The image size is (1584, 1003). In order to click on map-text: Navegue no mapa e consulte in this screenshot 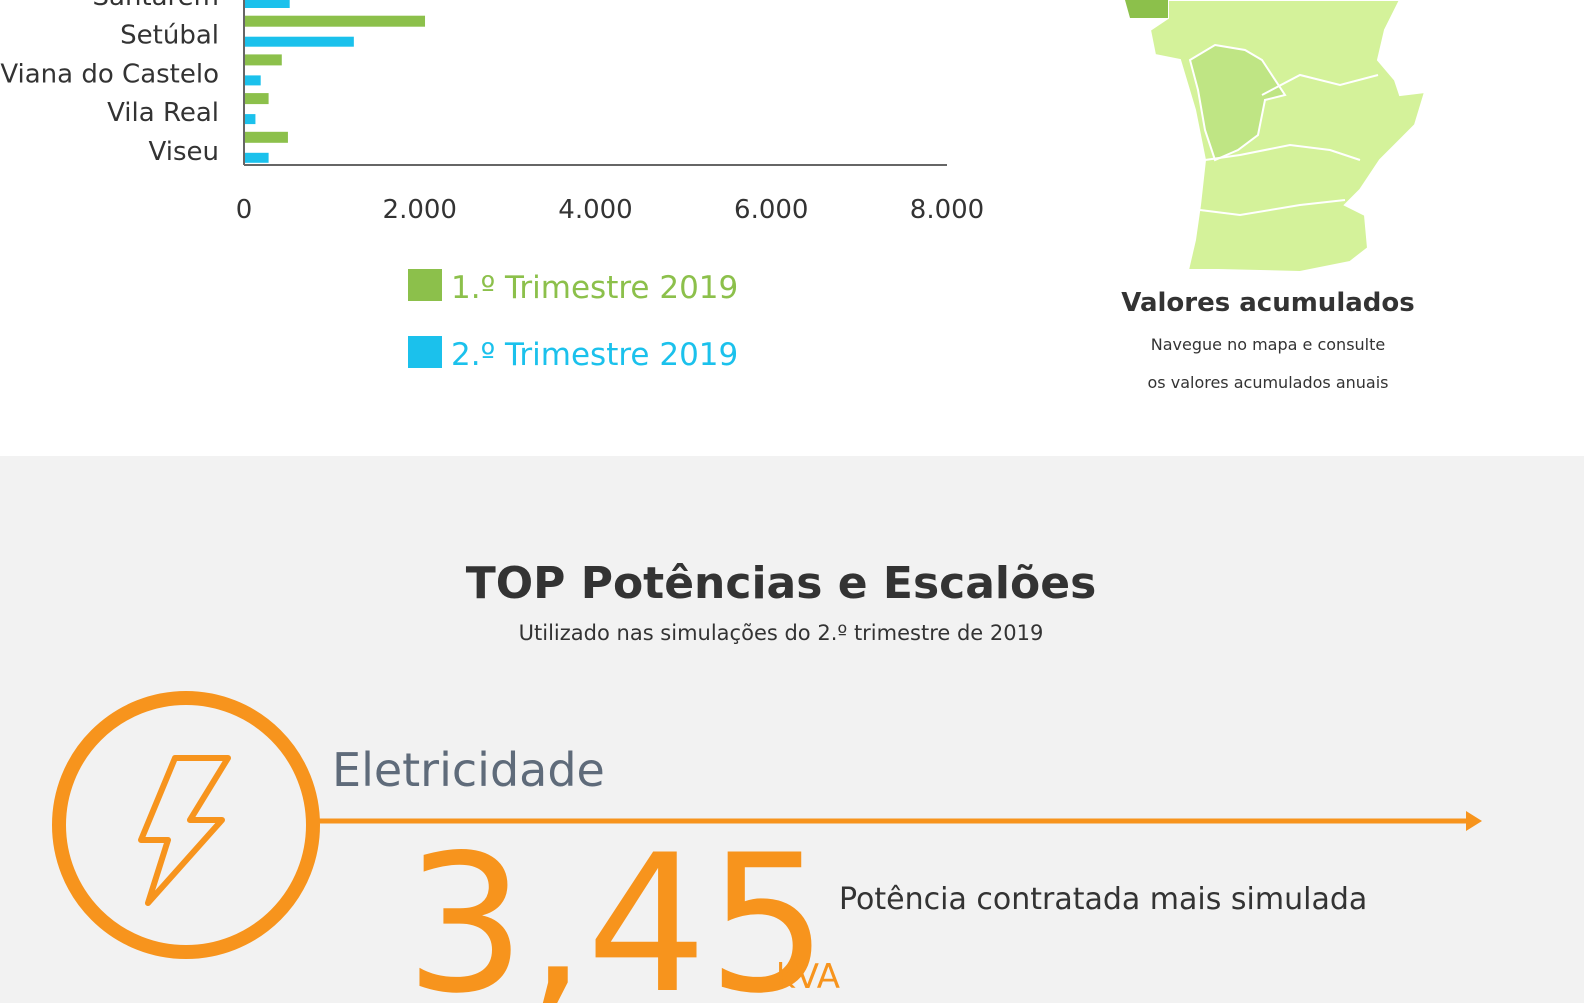, I will do `click(1268, 344)`.